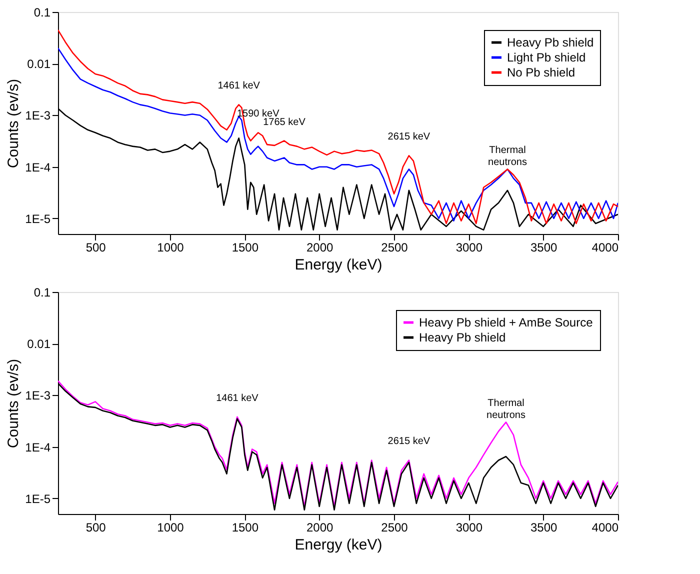 The image size is (700, 574). What do you see at coordinates (284, 122) in the screenshot?
I see `annotation: 1765 keV` at bounding box center [284, 122].